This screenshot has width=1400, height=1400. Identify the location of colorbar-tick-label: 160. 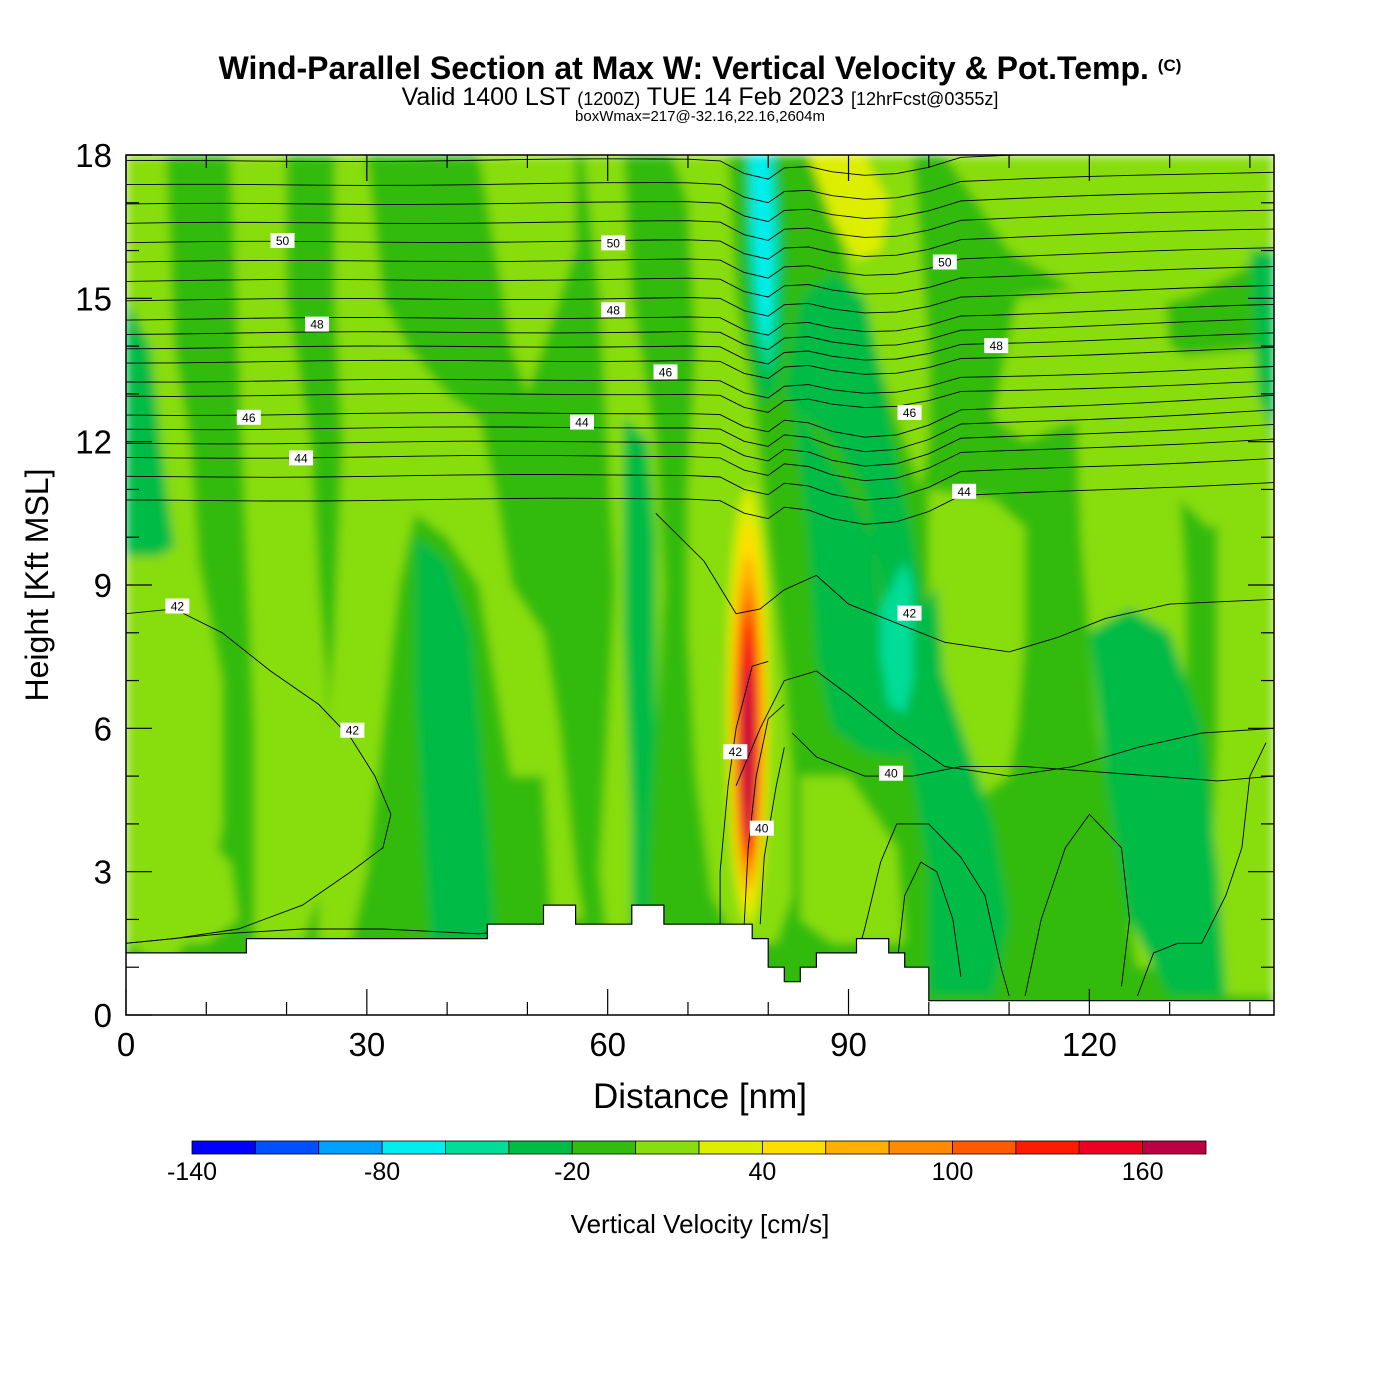
(1143, 1172).